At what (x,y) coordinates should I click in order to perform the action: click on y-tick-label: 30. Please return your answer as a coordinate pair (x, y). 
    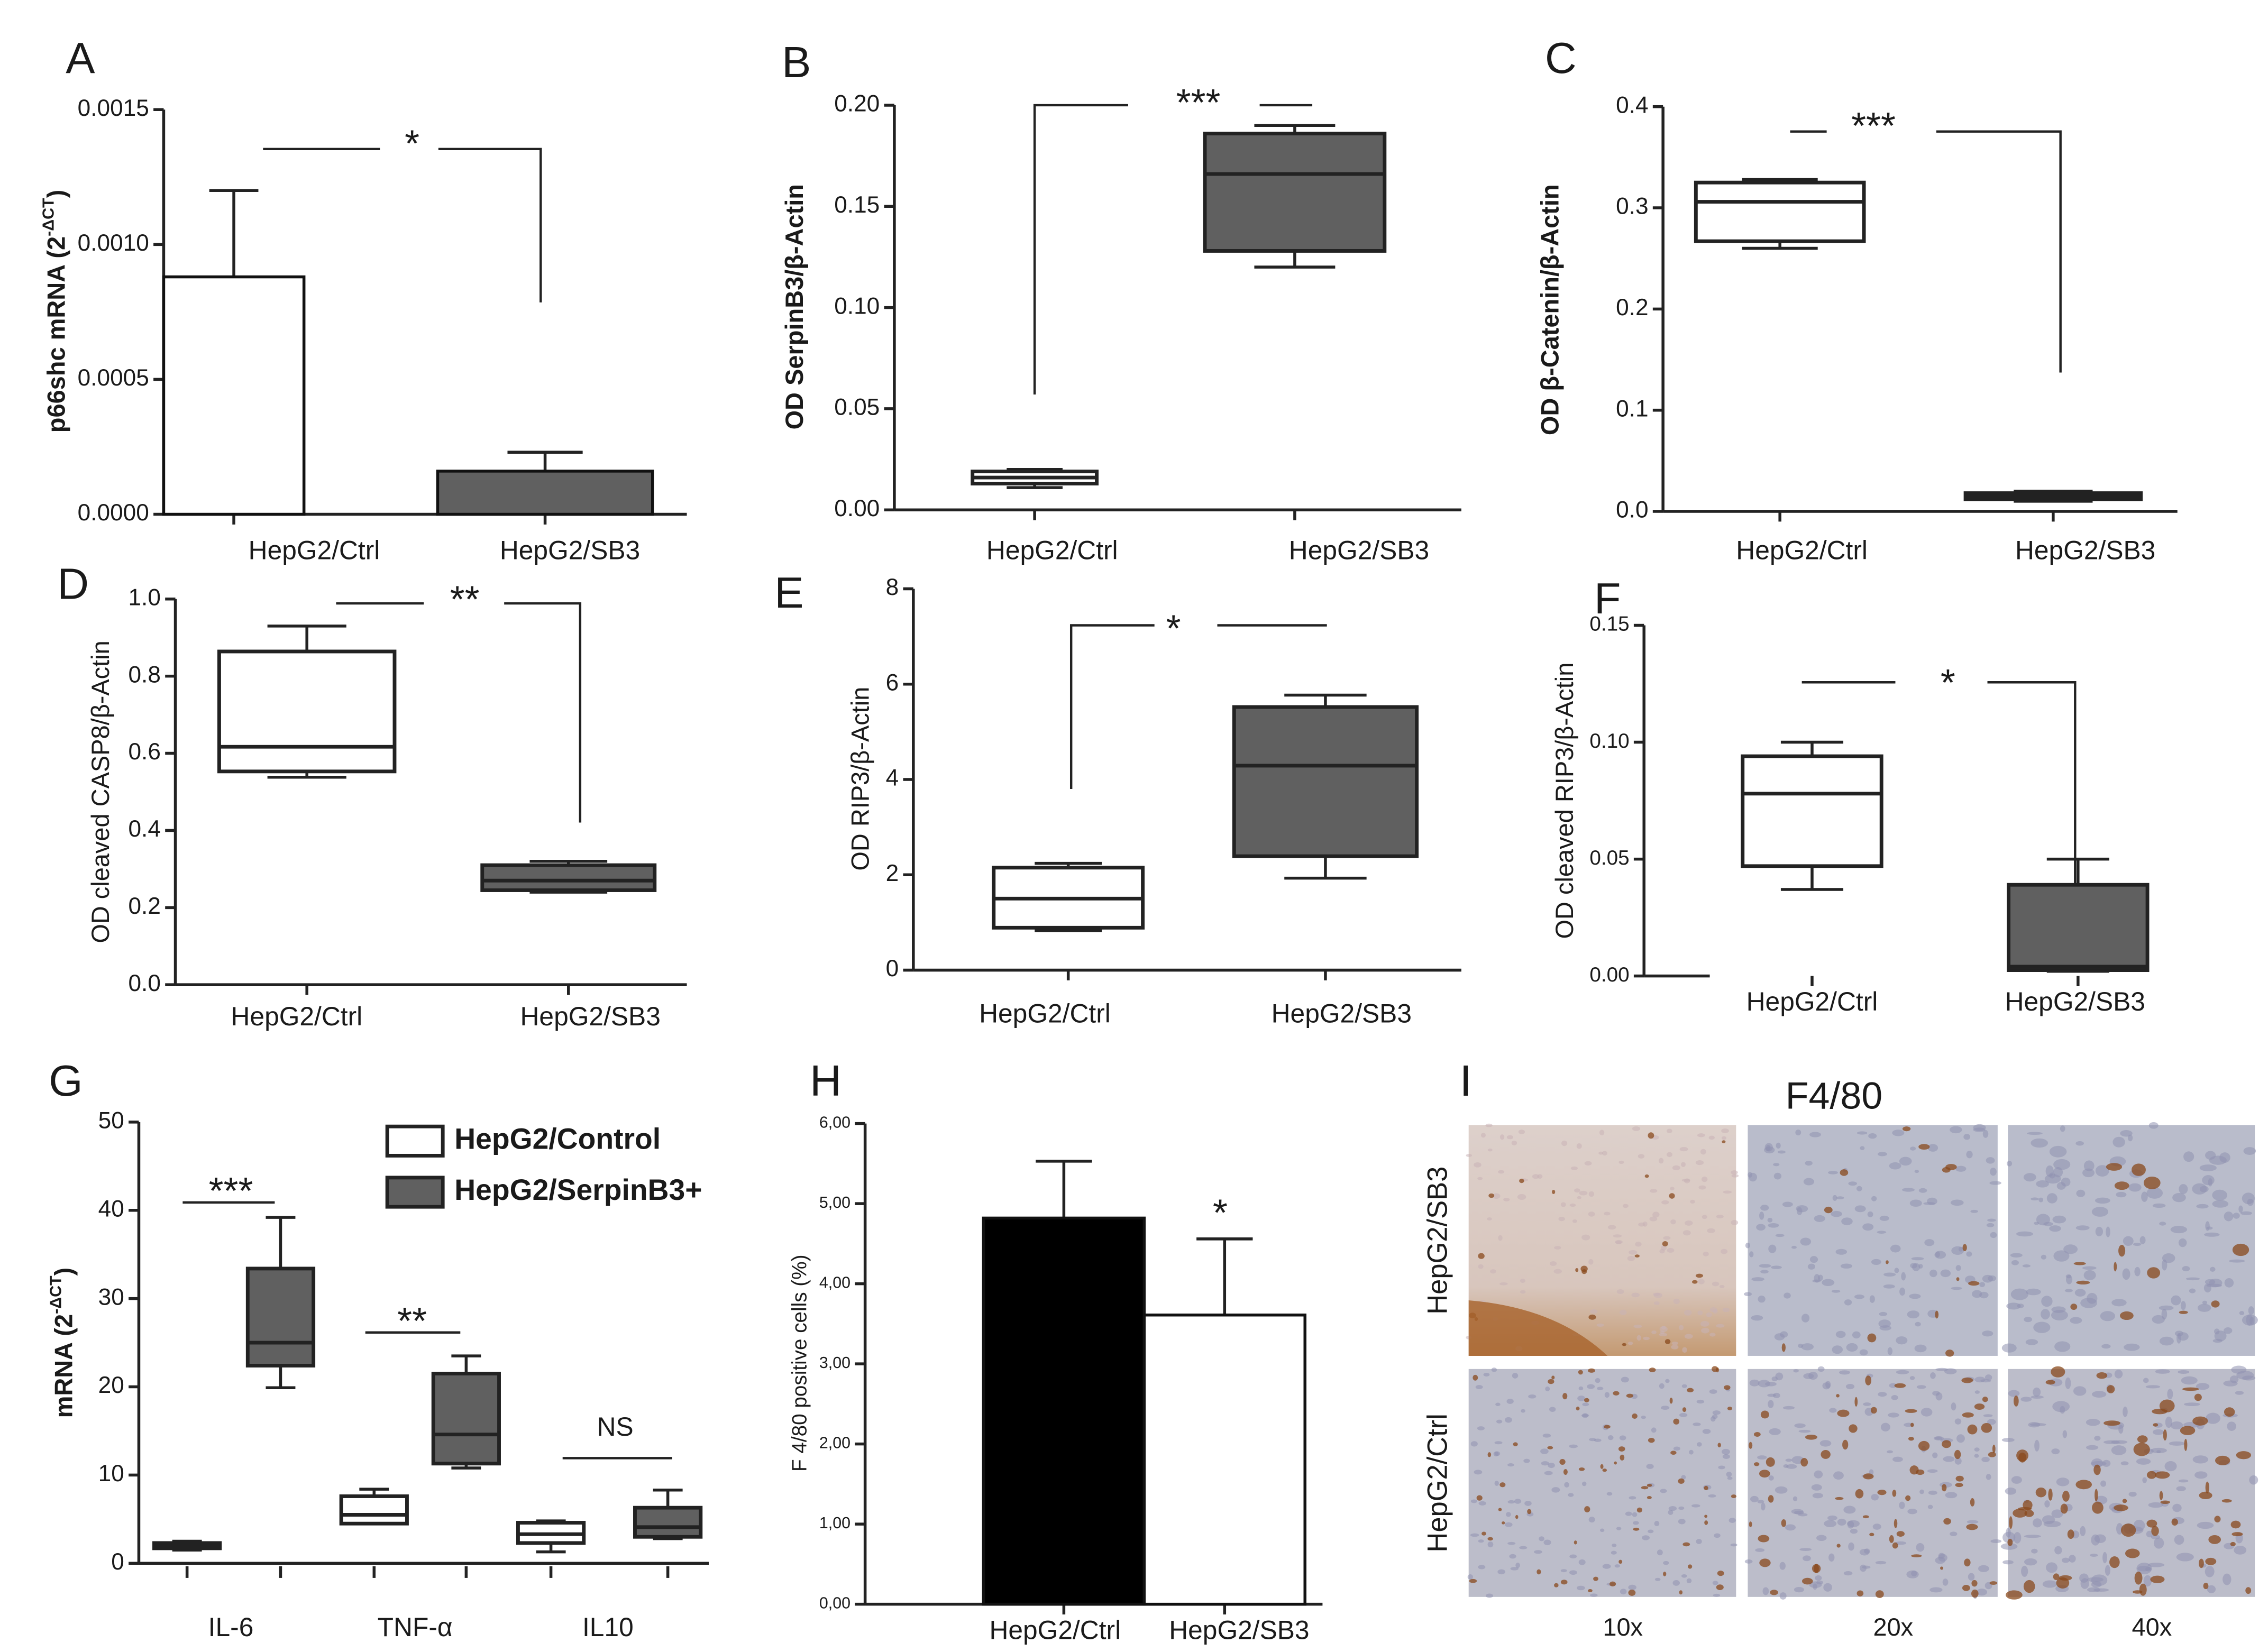
    Looking at the image, I should click on (111, 1297).